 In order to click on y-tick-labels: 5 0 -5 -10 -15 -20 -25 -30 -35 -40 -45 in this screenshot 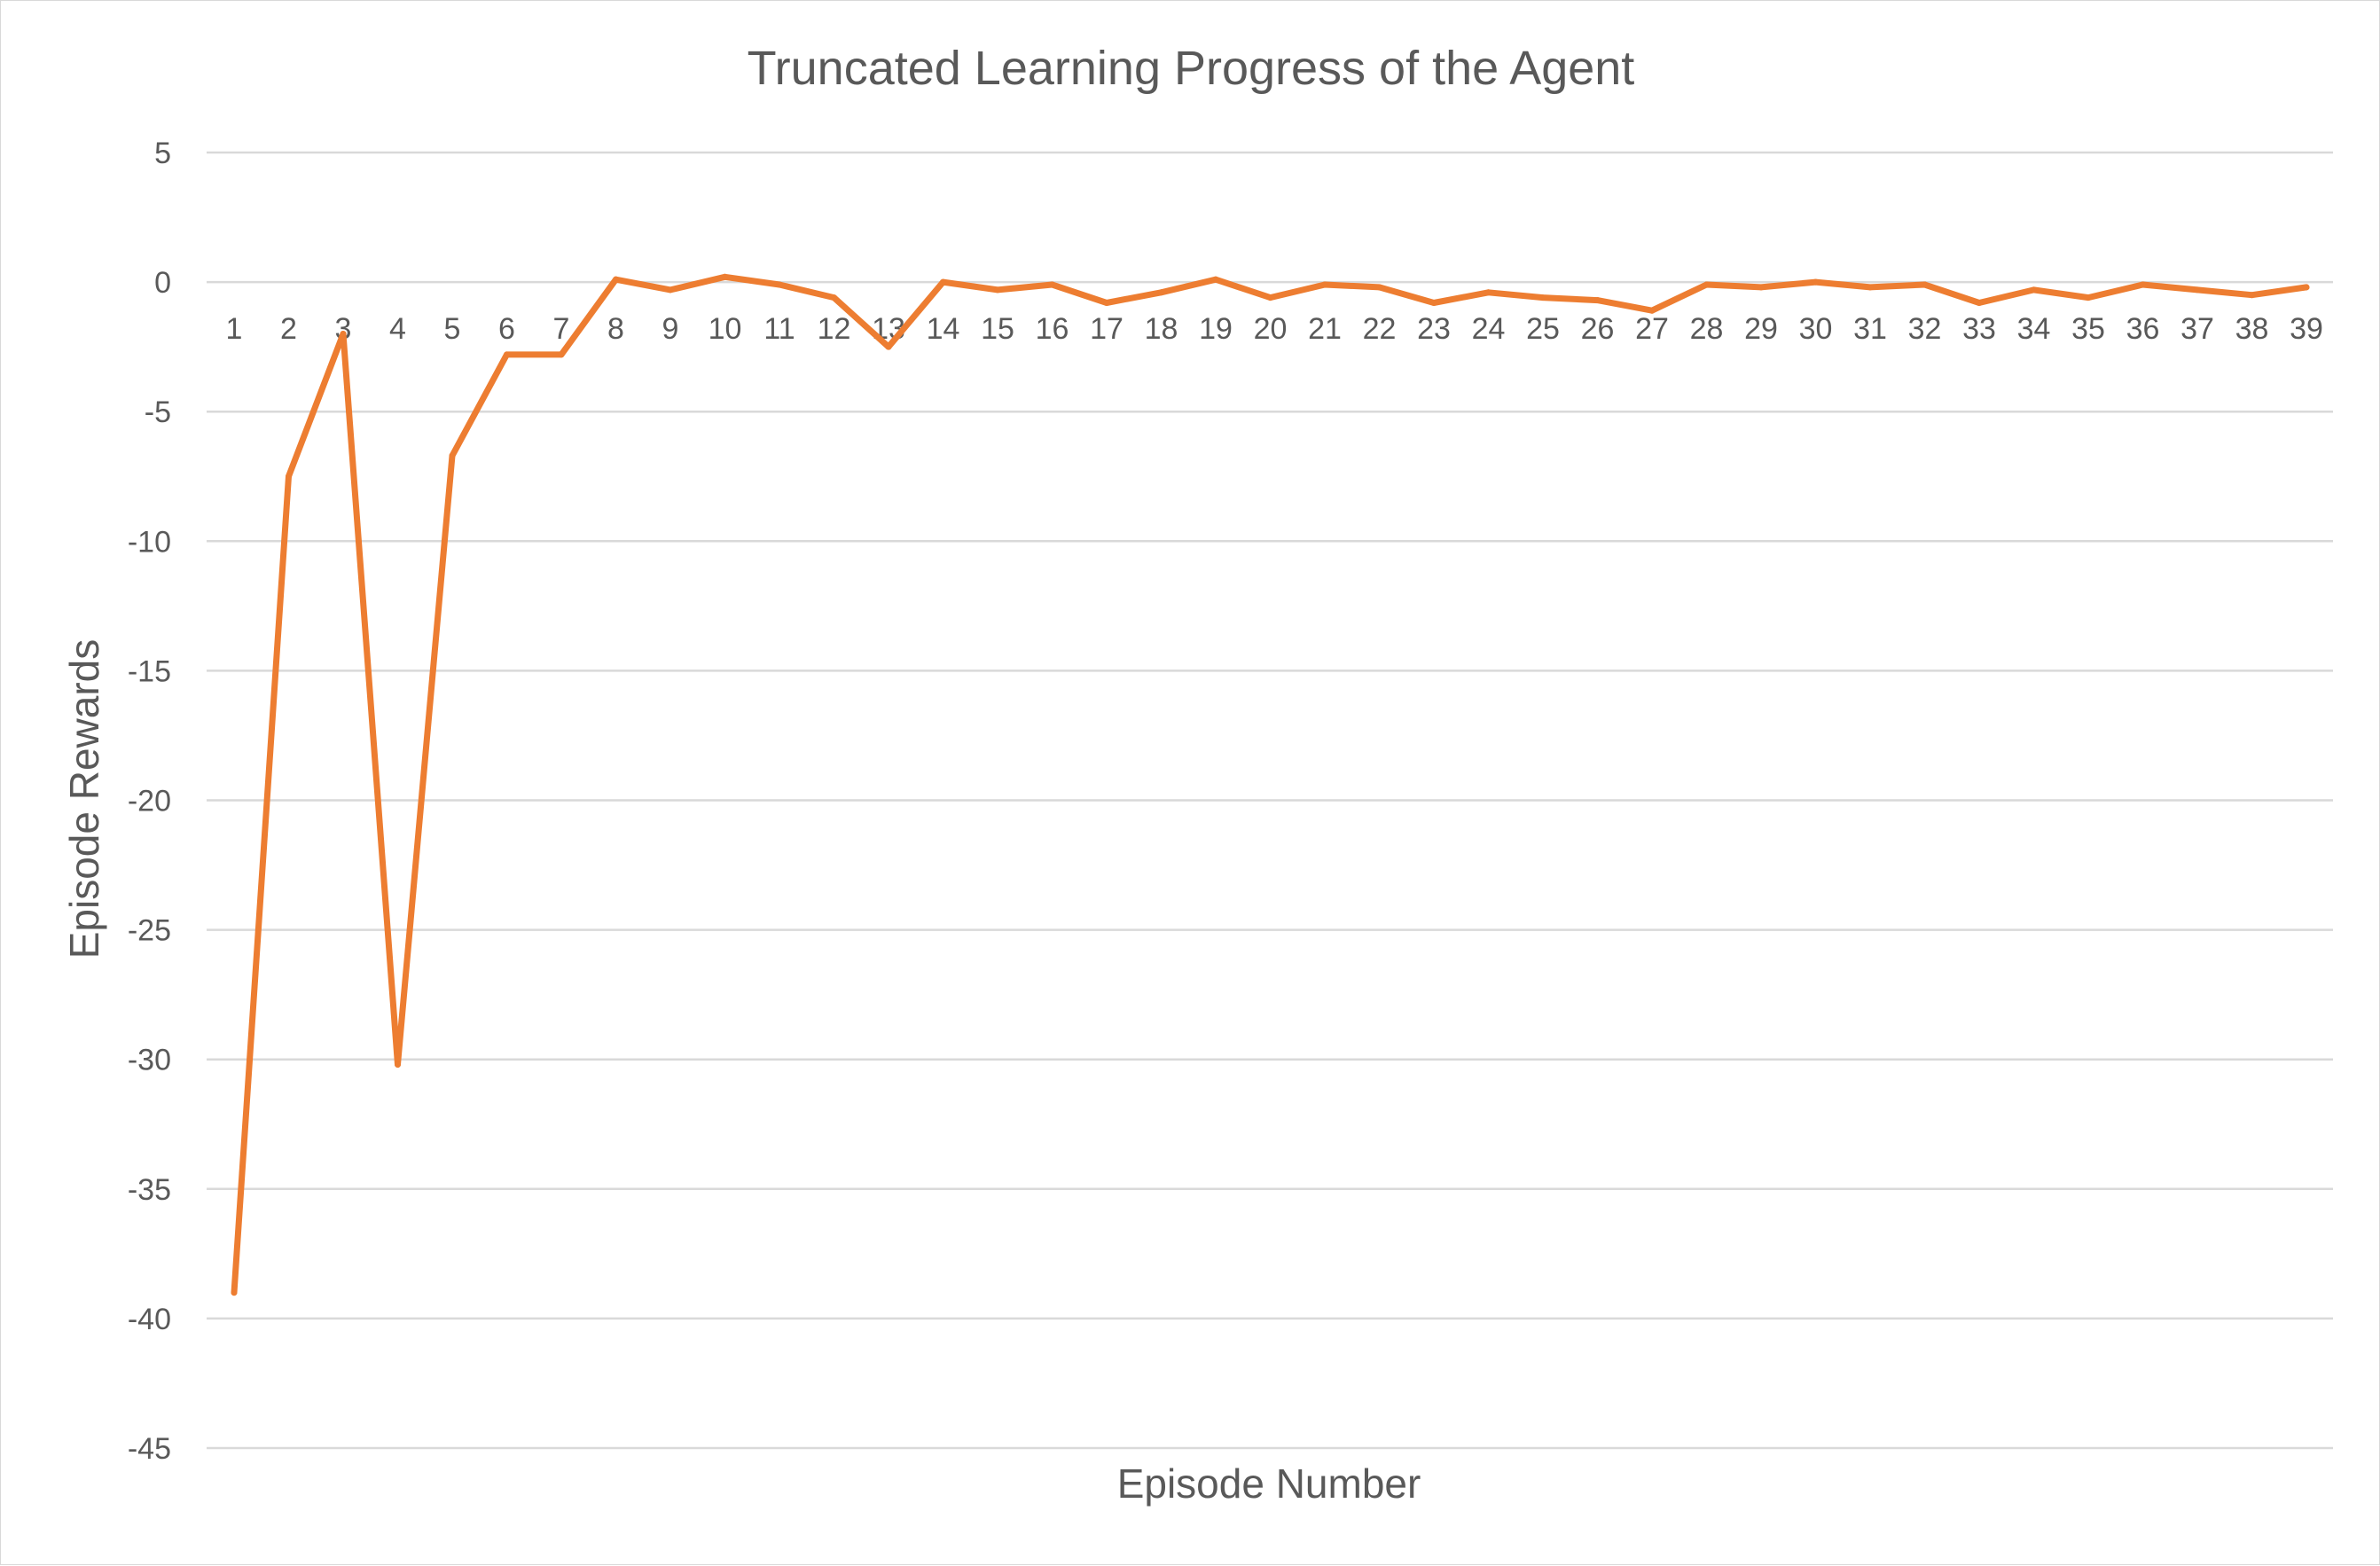, I will do `click(149, 801)`.